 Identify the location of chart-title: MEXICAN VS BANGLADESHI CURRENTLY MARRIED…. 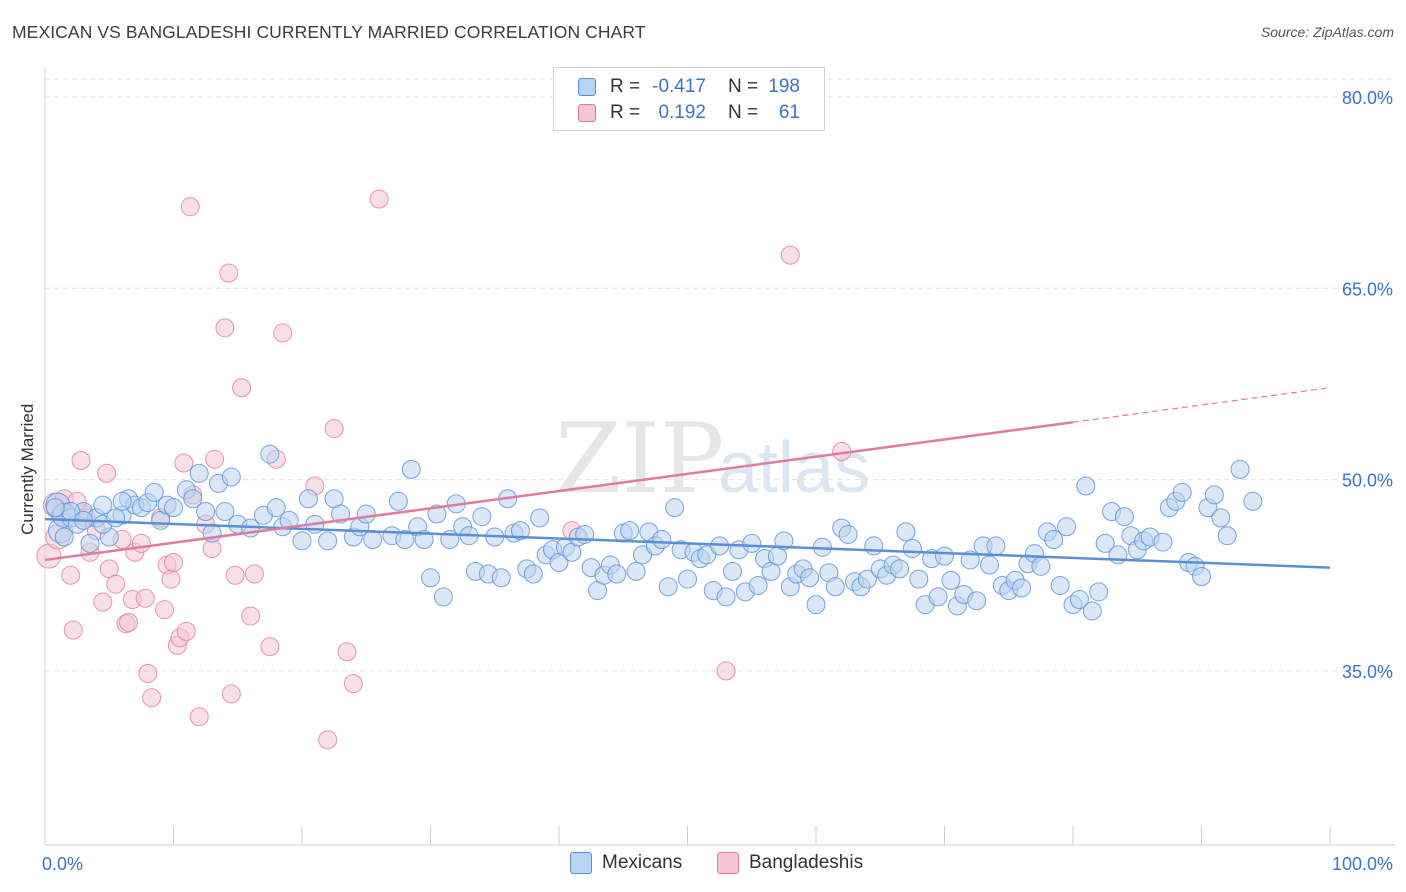
(329, 32).